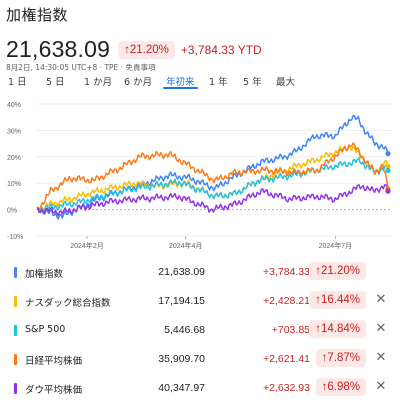  Describe the element at coordinates (55, 82) in the screenshot. I see `tab-5d: 5 日` at that location.